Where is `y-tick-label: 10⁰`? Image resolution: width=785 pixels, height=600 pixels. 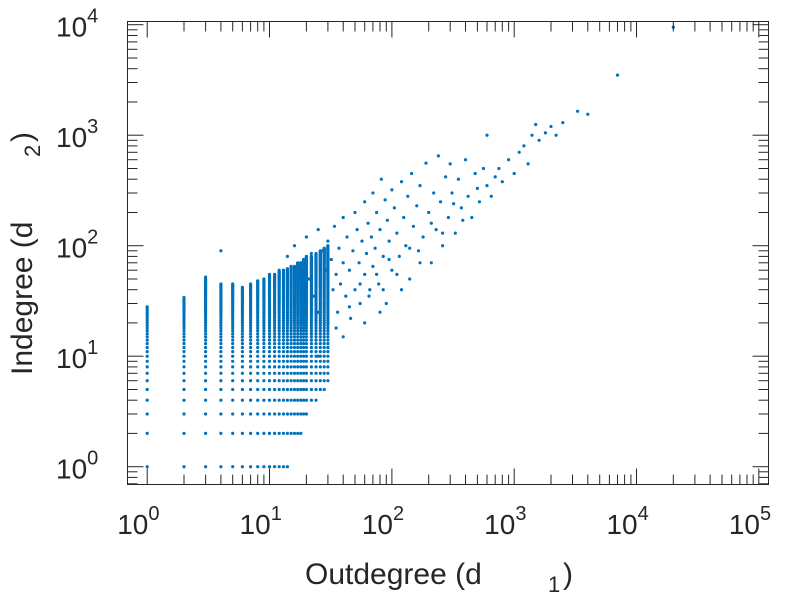 y-tick-label: 10⁰ is located at coordinates (77, 466).